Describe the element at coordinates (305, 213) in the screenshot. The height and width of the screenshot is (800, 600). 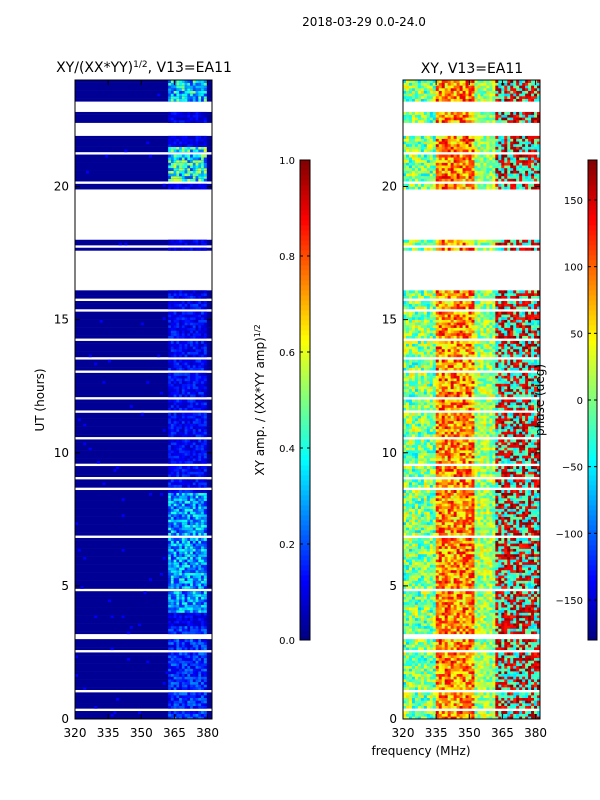
I see `colorbar-segment` at that location.